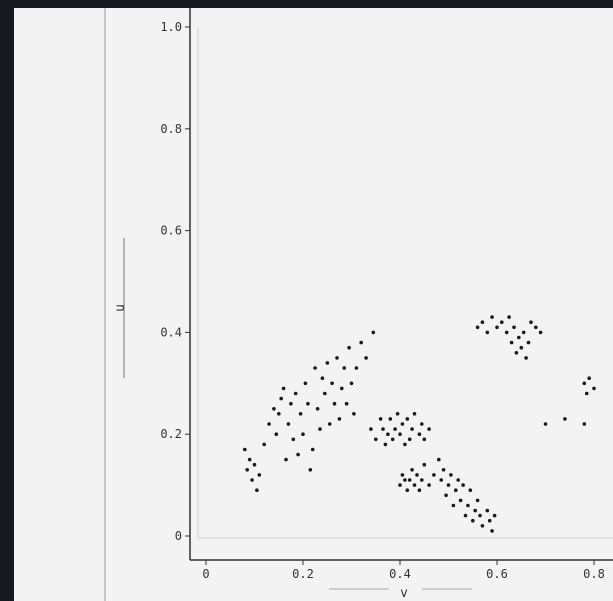  Describe the element at coordinates (205, 574) in the screenshot. I see `x-tick-label: 0` at that location.